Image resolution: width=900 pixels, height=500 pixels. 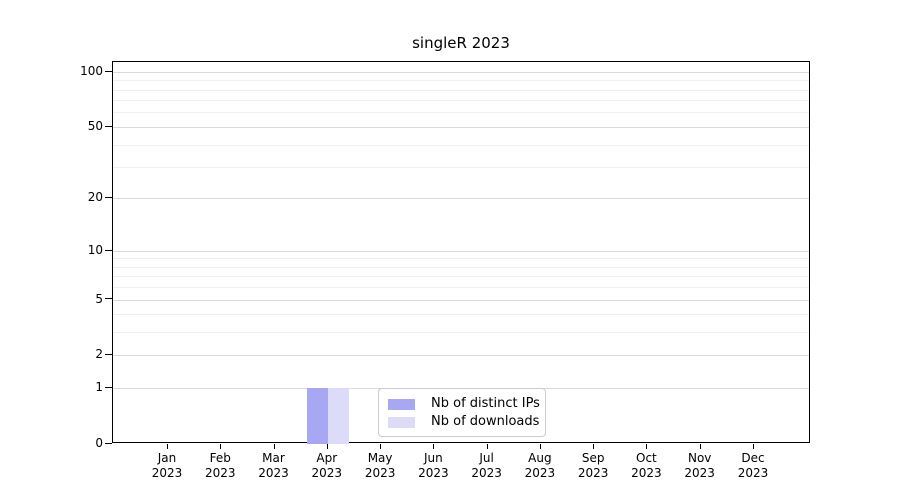 What do you see at coordinates (380, 458) in the screenshot?
I see `x-tick-month: May` at bounding box center [380, 458].